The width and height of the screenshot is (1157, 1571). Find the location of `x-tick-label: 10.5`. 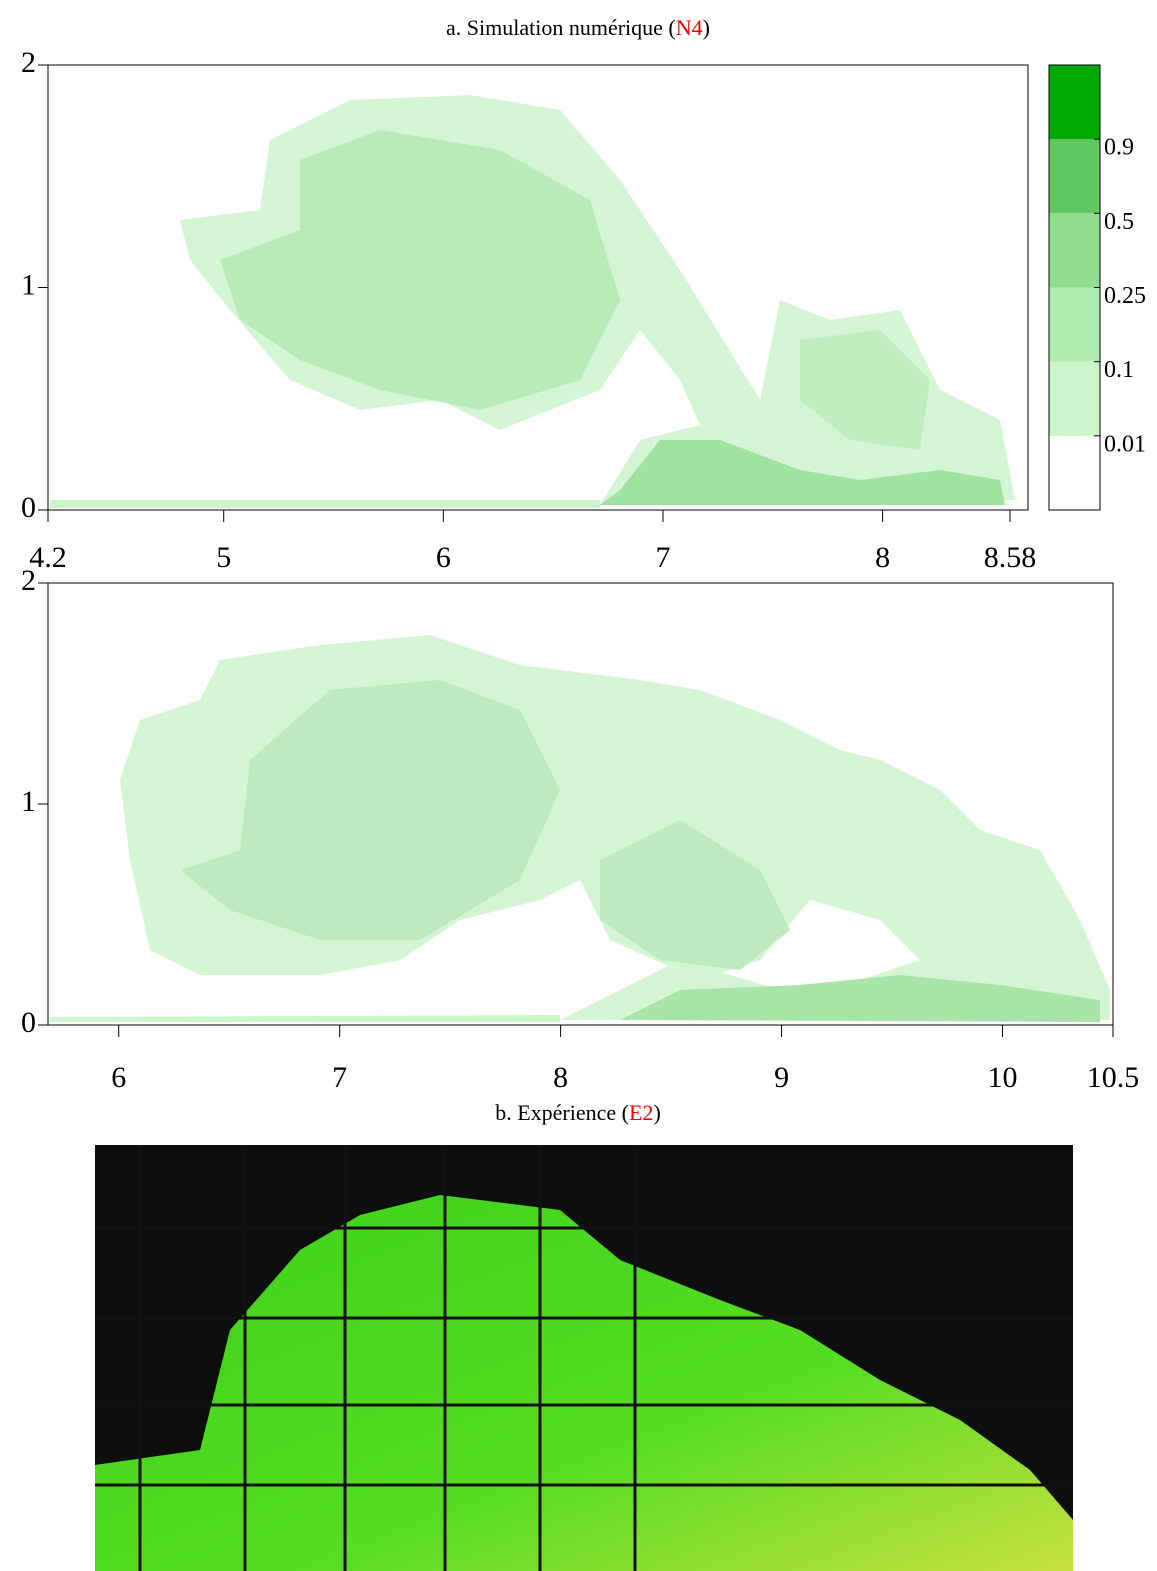

x-tick-label: 10.5 is located at coordinates (1113, 1077).